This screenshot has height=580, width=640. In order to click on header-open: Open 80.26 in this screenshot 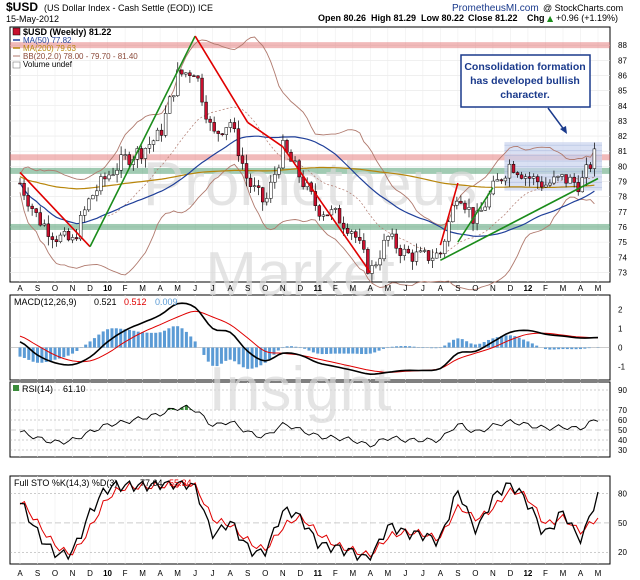, I will do `click(342, 18)`.